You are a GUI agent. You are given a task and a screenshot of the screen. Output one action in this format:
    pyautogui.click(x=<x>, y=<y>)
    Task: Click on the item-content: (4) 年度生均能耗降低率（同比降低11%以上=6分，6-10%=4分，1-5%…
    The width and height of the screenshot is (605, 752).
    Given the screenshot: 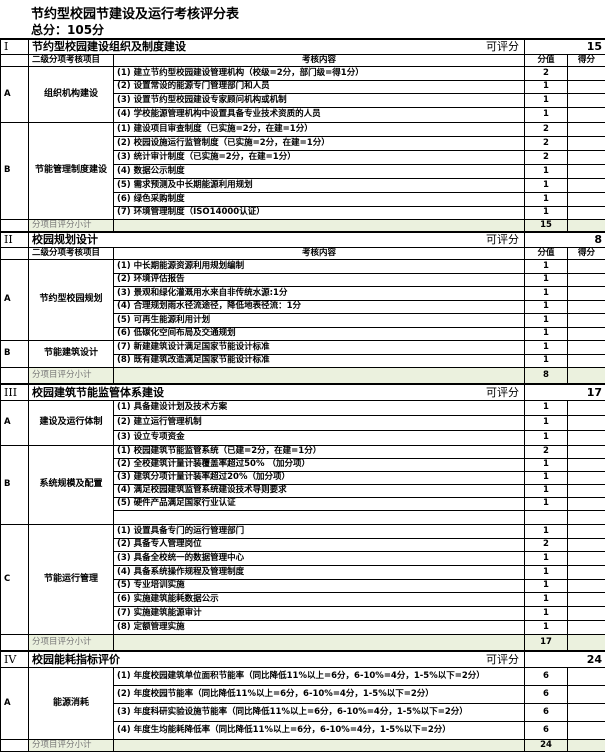 What is the action you would take?
    pyautogui.click(x=319, y=730)
    